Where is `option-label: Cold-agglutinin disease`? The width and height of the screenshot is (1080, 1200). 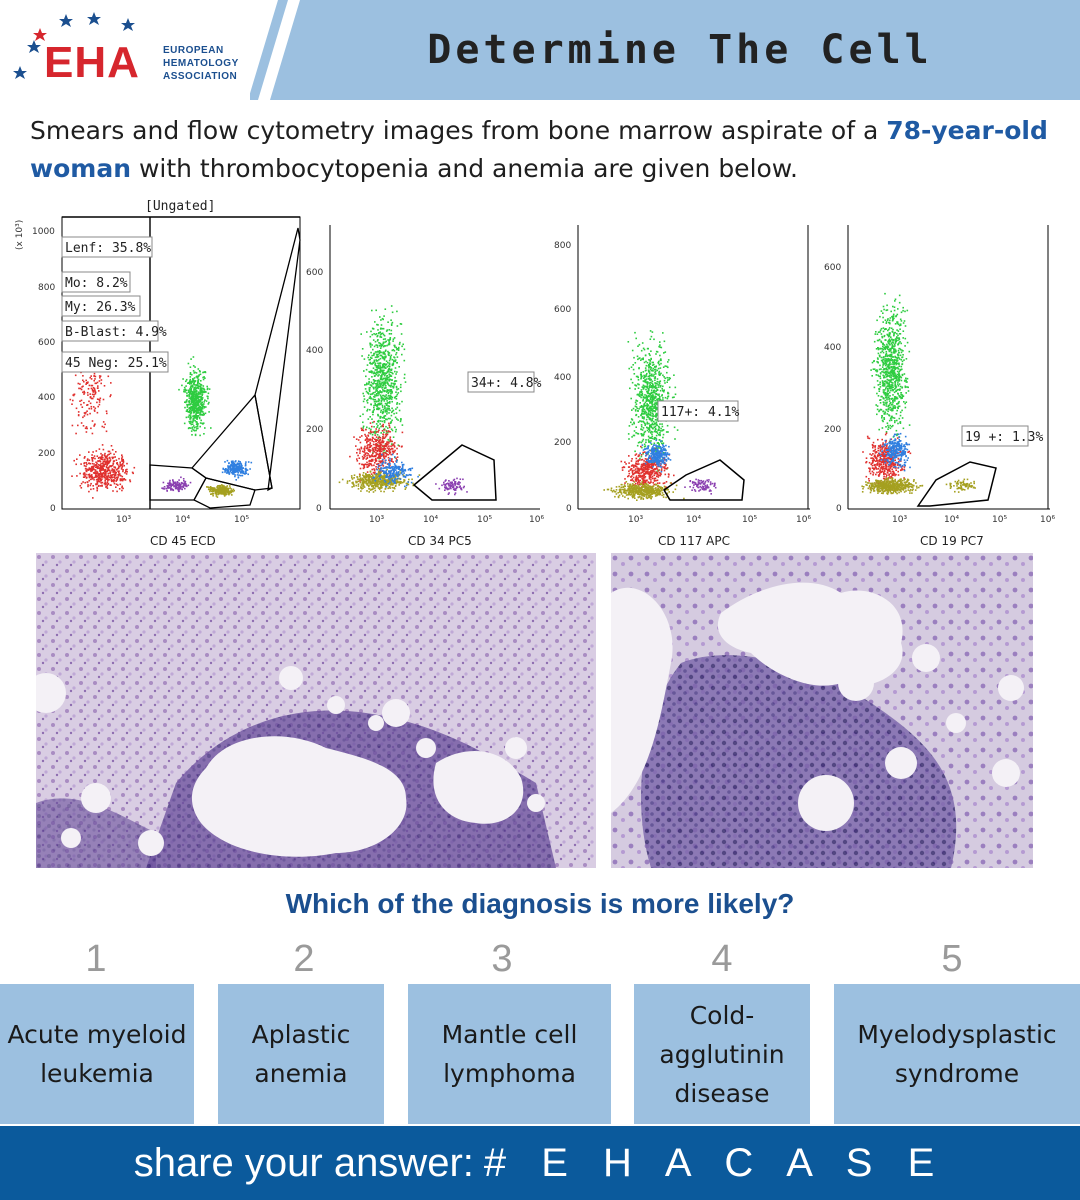 option-label: Cold-agglutinin disease is located at coordinates (722, 1054).